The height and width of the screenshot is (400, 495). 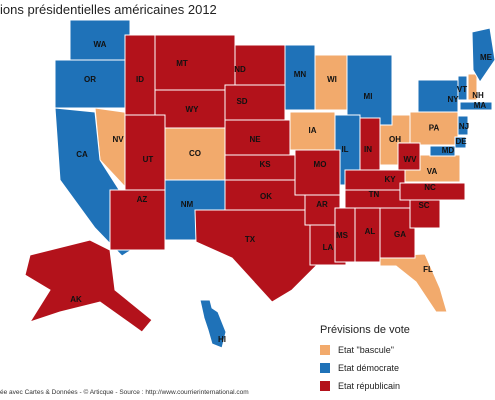 What do you see at coordinates (240, 69) in the screenshot?
I see `state-label: ND` at bounding box center [240, 69].